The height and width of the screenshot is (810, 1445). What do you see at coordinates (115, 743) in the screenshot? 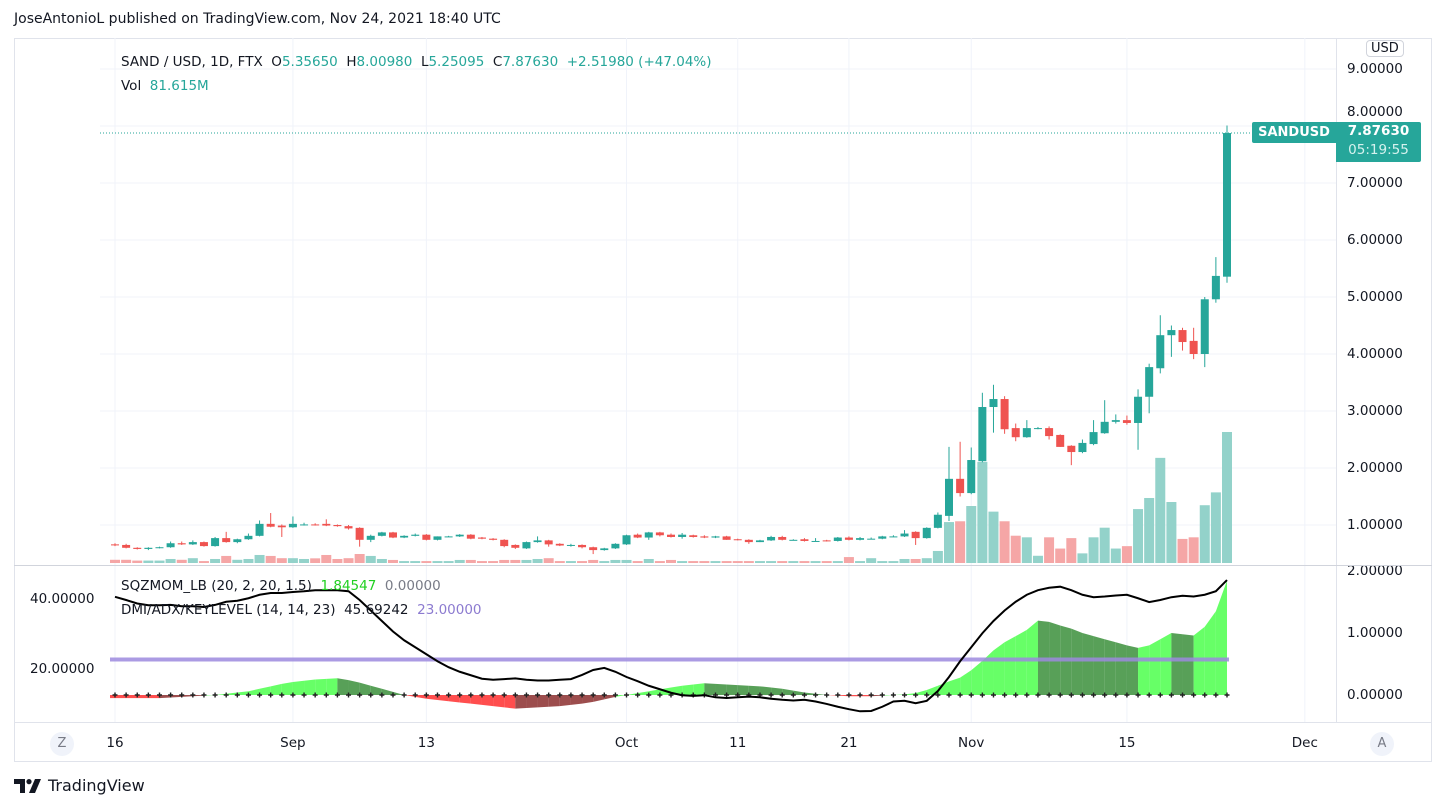
I see `time-axis-label: 16` at bounding box center [115, 743].